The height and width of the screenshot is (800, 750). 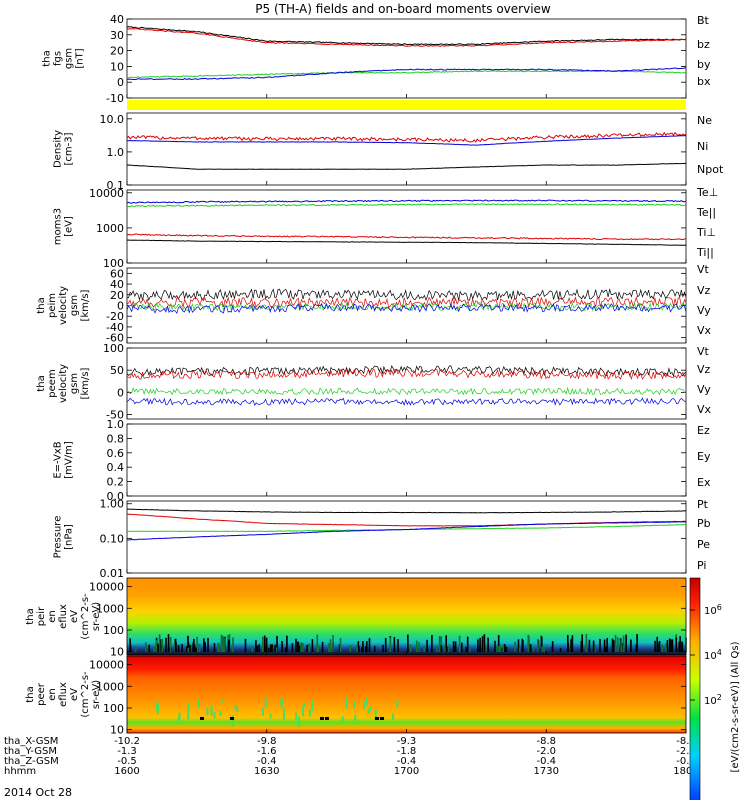 What do you see at coordinates (406, 58) in the screenshot?
I see `axes-box` at bounding box center [406, 58].